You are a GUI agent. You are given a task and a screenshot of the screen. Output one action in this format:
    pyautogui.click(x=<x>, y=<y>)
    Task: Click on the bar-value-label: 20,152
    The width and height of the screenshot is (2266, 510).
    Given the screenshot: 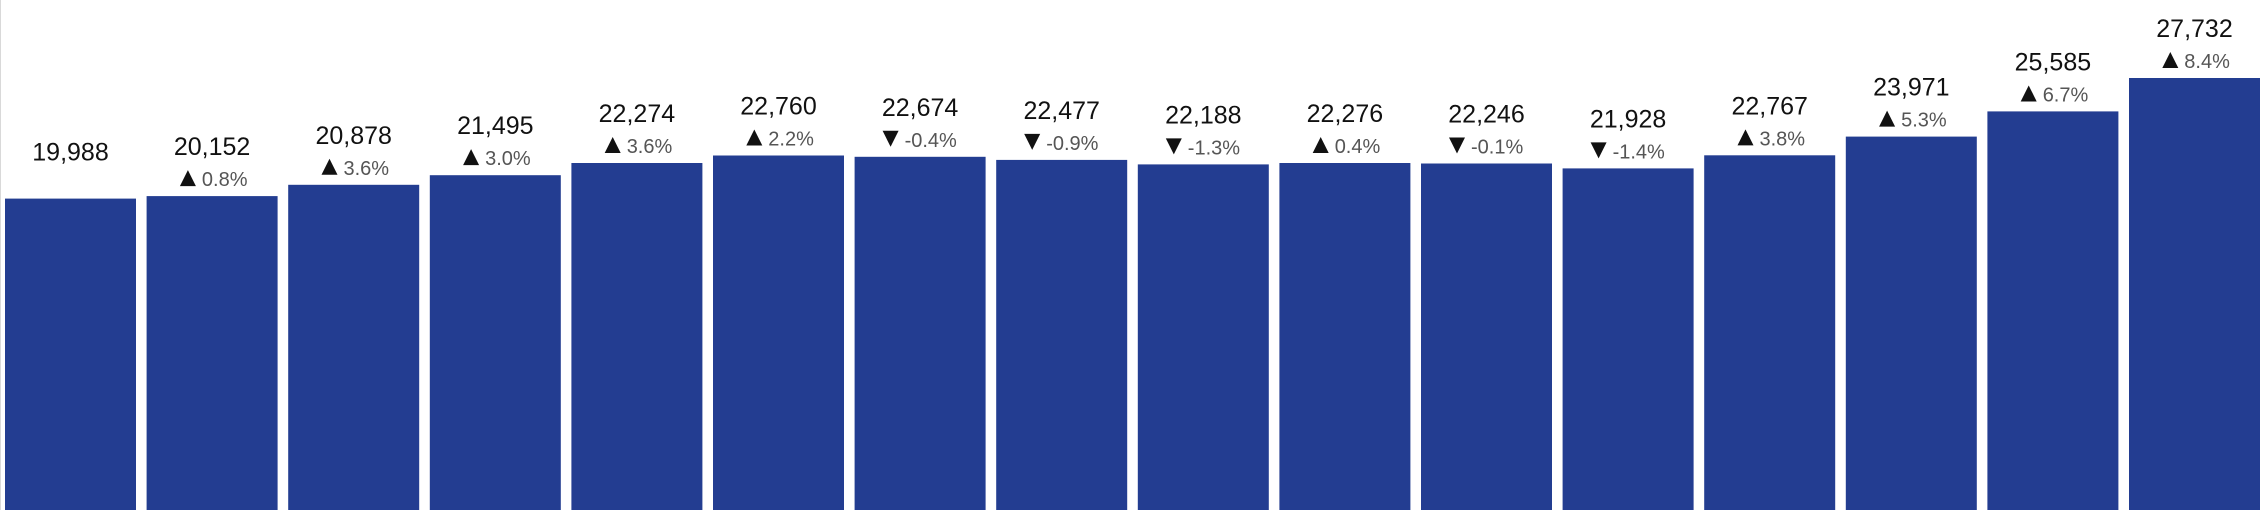 What is the action you would take?
    pyautogui.click(x=212, y=147)
    